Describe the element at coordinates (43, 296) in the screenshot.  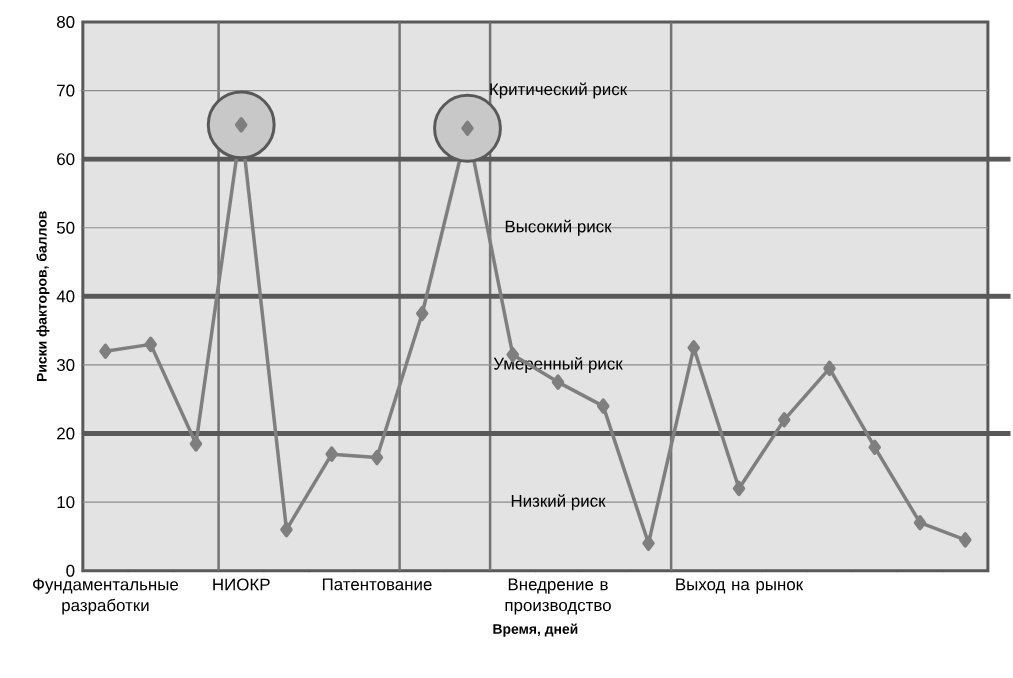
I see `y-axis-title: Риски факторов, баллов` at that location.